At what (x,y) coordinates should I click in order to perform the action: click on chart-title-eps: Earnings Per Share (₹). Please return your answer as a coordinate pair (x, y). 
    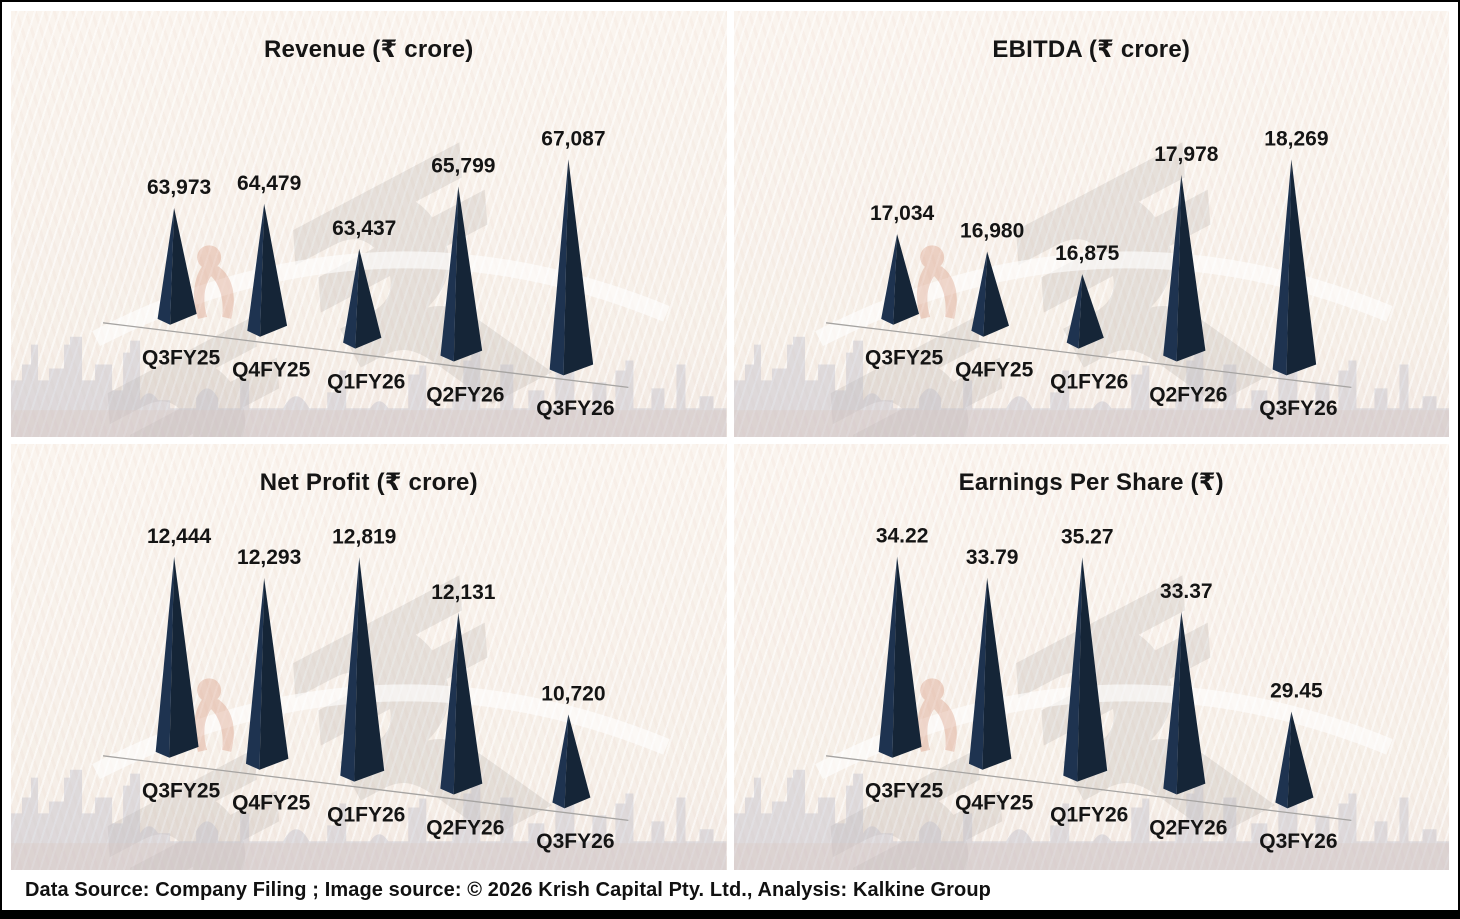
    Looking at the image, I should click on (1091, 482).